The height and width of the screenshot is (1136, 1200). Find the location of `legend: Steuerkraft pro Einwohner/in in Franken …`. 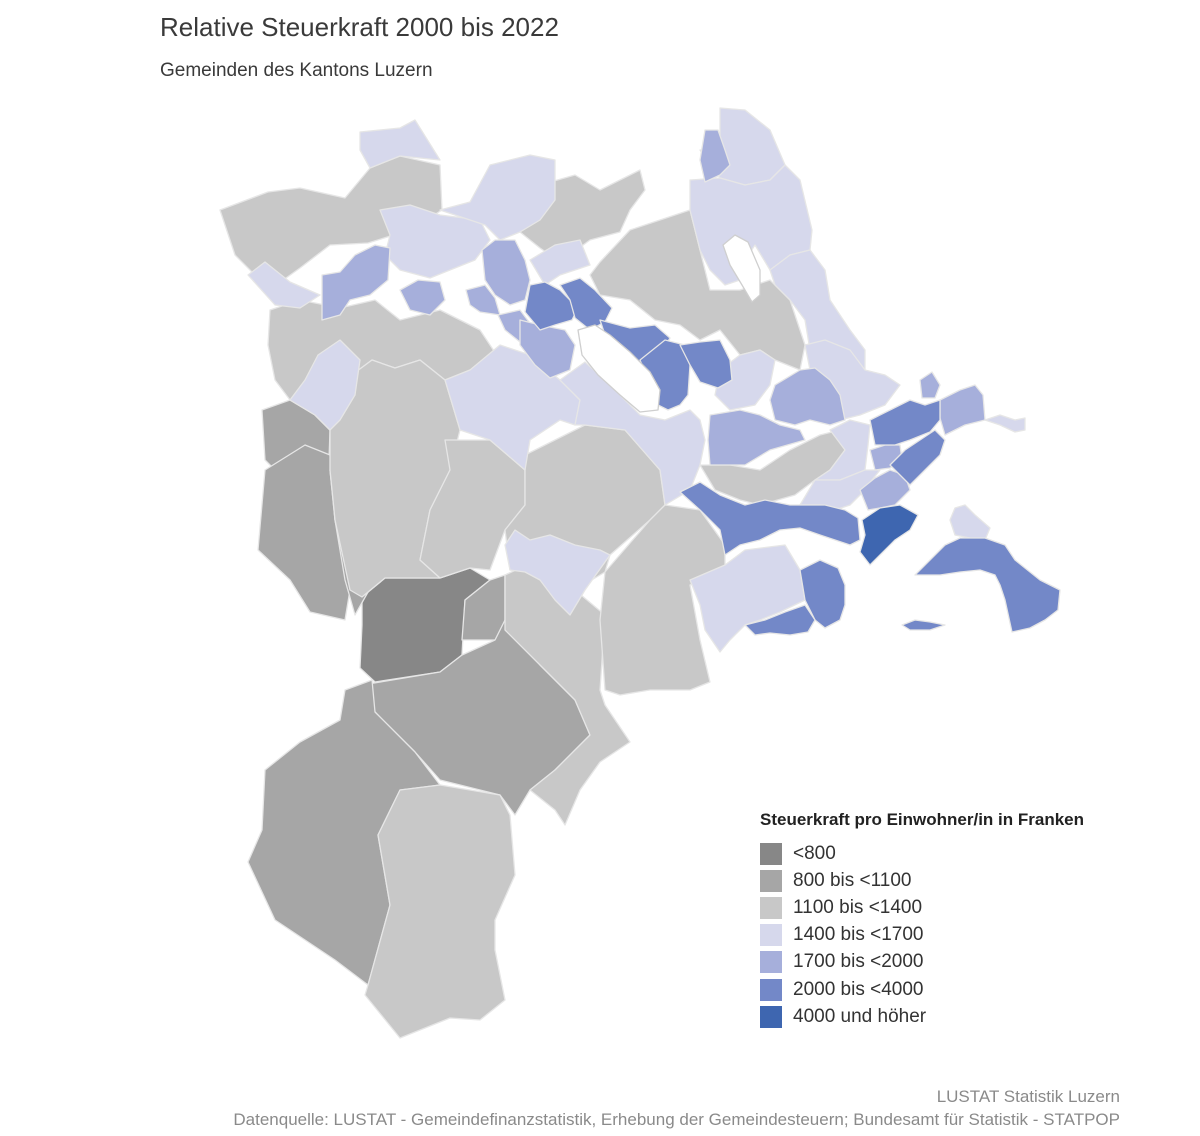

legend: Steuerkraft pro Einwohner/in in Franken … is located at coordinates (922, 920).